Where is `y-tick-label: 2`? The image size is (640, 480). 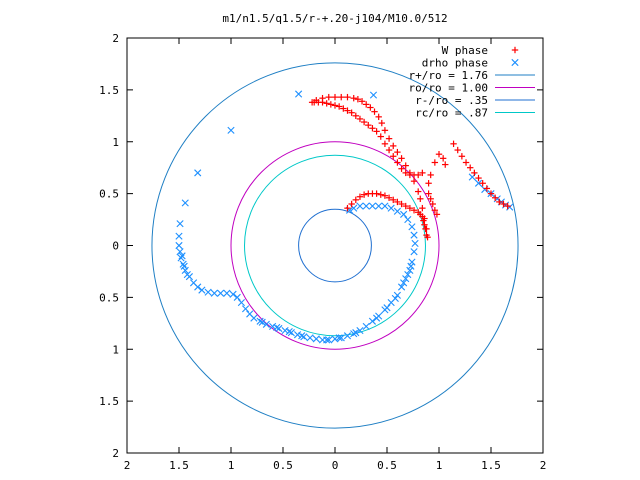 y-tick-label: 2 is located at coordinates (115, 453).